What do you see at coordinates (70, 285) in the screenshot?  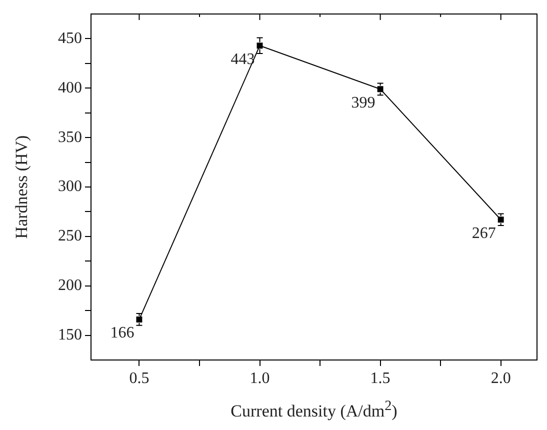 I see `y-tick-label: 200` at bounding box center [70, 285].